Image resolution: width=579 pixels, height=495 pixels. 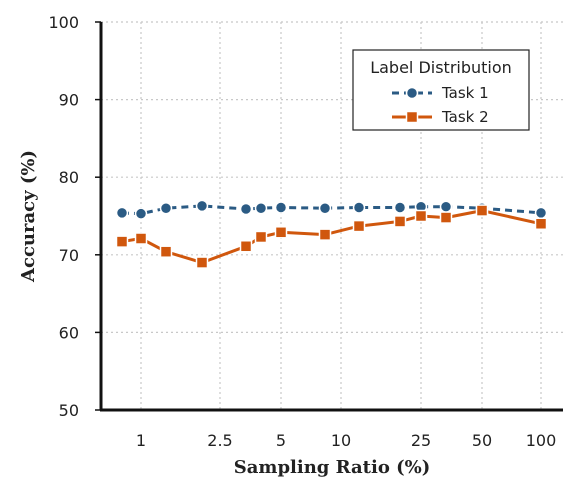 What do you see at coordinates (69, 410) in the screenshot?
I see `y-tick-label: 50` at bounding box center [69, 410].